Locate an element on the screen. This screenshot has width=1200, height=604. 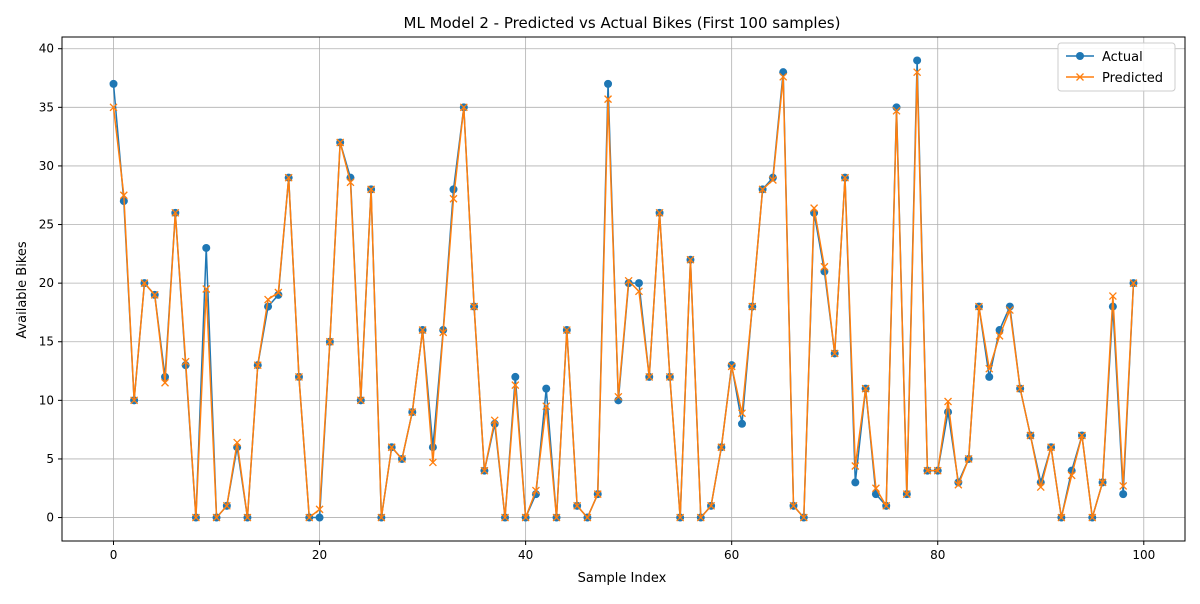
x-tick-label: 20 is located at coordinates (319, 555).